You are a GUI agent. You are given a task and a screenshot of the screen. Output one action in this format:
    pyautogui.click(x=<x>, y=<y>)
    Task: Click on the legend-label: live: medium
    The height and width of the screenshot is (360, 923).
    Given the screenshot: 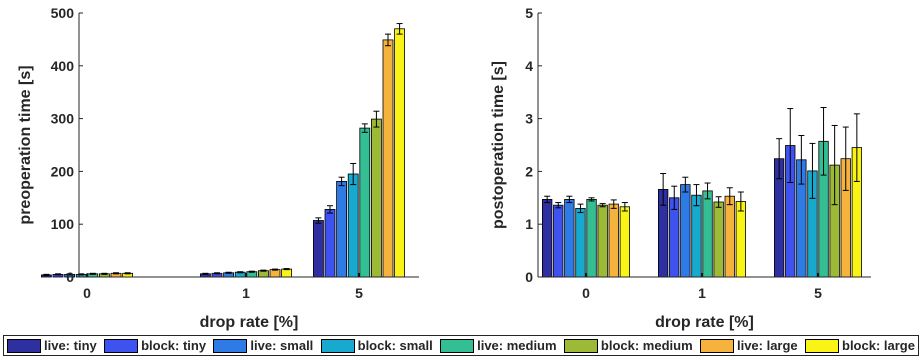 What is the action you would take?
    pyautogui.click(x=517, y=345)
    